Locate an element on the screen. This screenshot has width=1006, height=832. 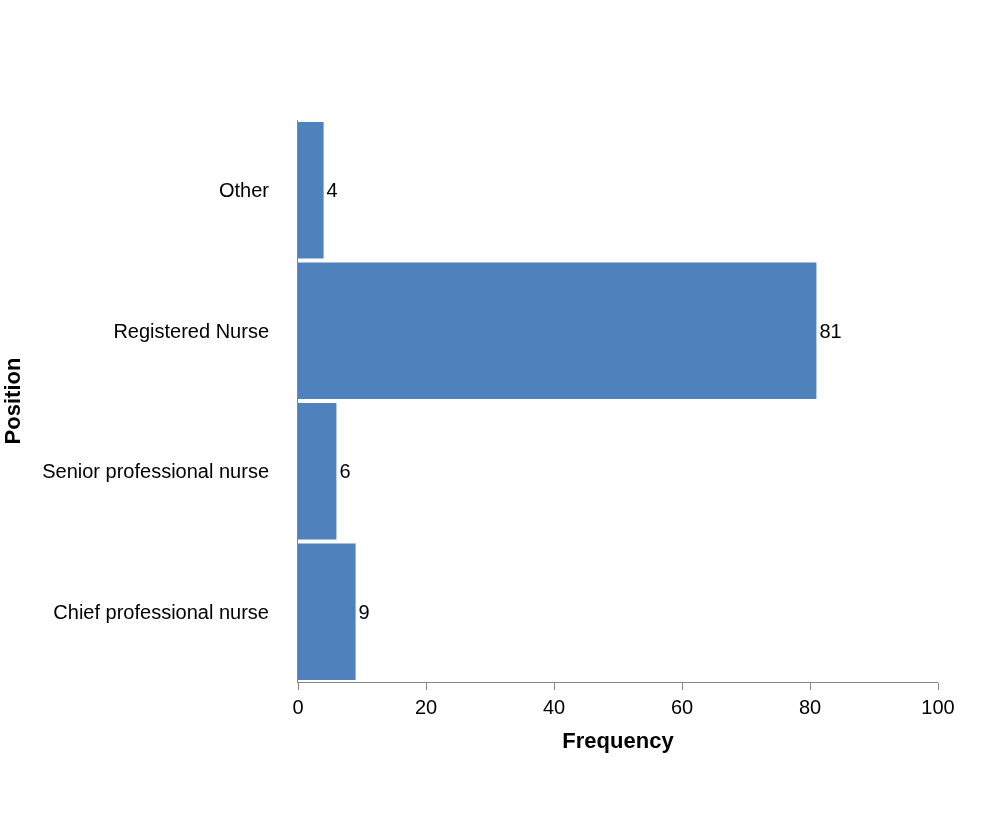
y-axis-title: Position is located at coordinates (12, 401).